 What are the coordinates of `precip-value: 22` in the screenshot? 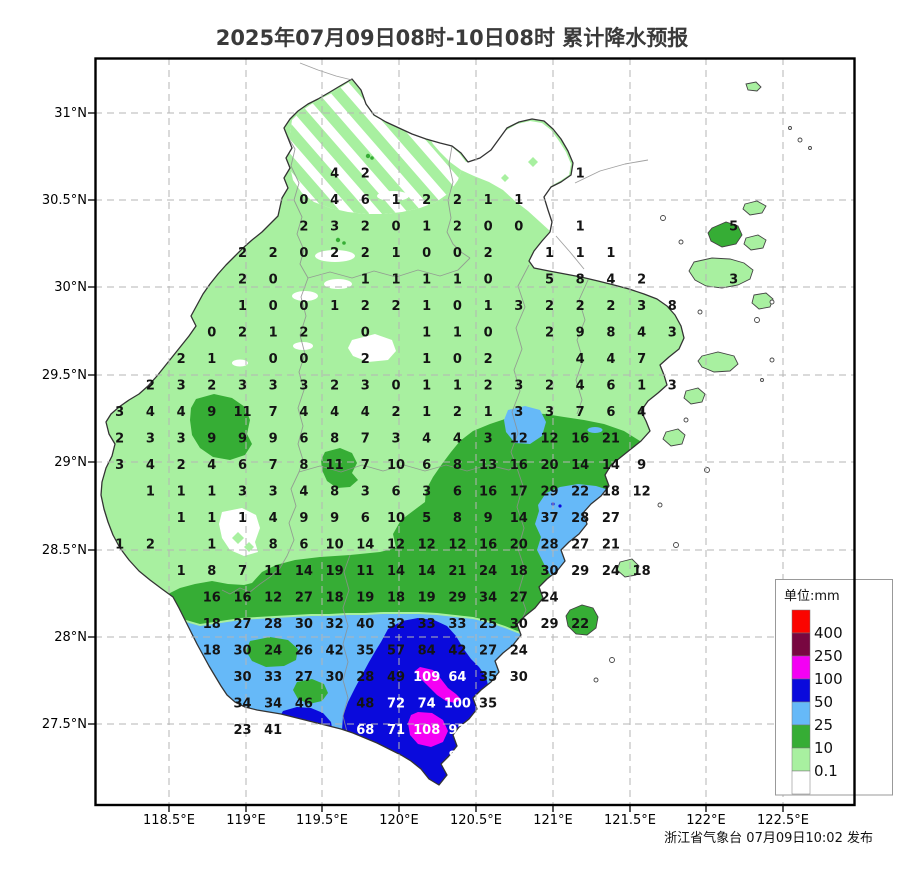 It's located at (580, 492).